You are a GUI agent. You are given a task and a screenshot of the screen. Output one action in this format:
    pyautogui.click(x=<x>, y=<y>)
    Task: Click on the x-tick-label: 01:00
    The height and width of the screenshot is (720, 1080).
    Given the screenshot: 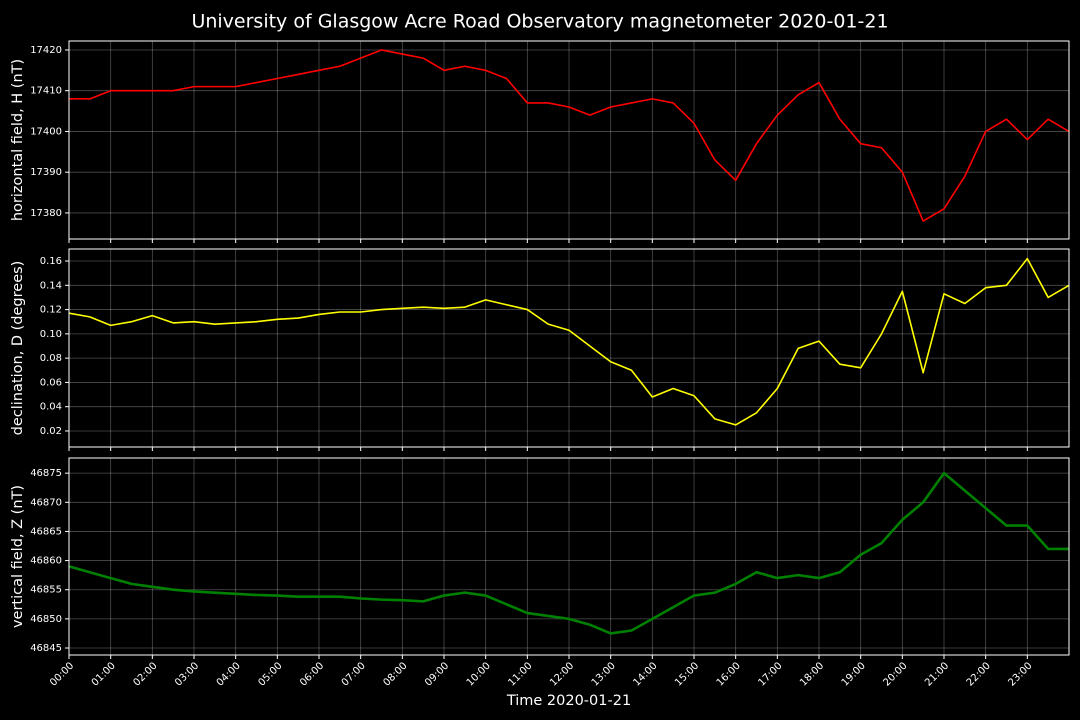 What is the action you would take?
    pyautogui.click(x=104, y=674)
    